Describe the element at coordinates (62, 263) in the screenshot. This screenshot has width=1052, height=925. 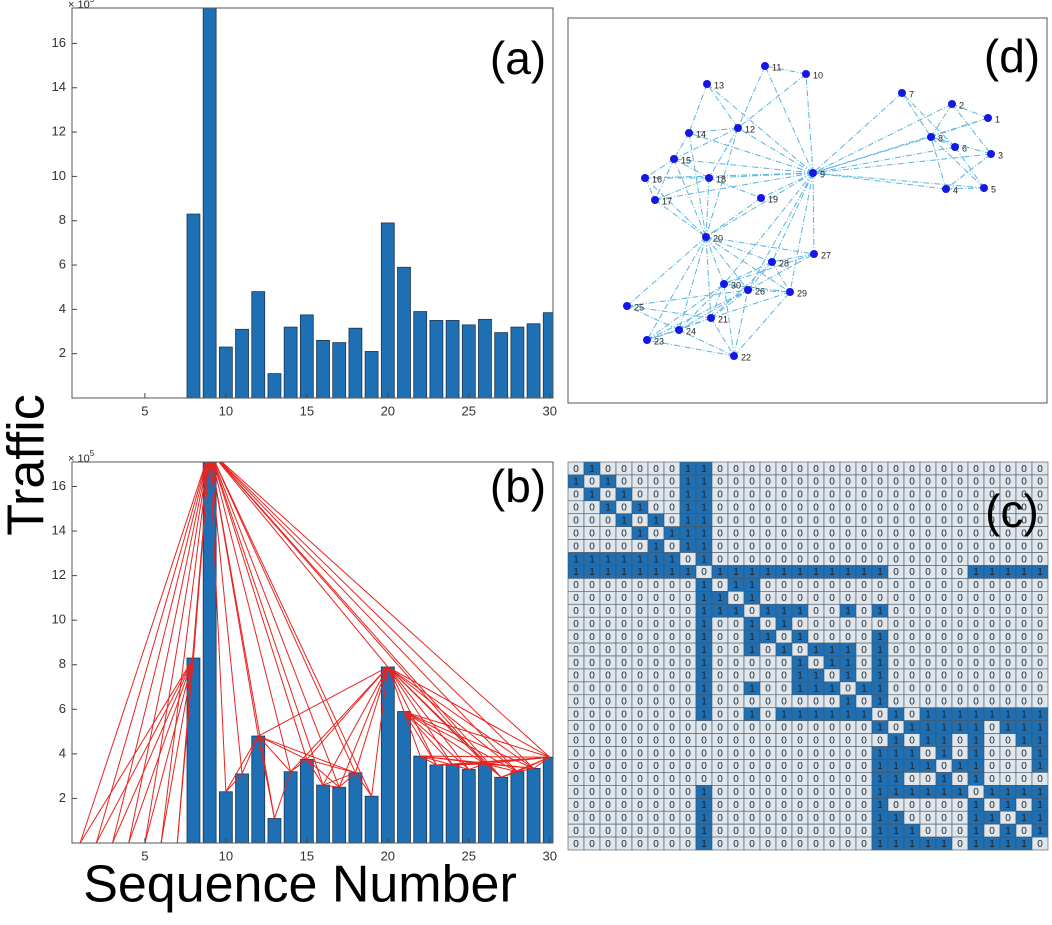
I see `y-tick-label: 6` at that location.